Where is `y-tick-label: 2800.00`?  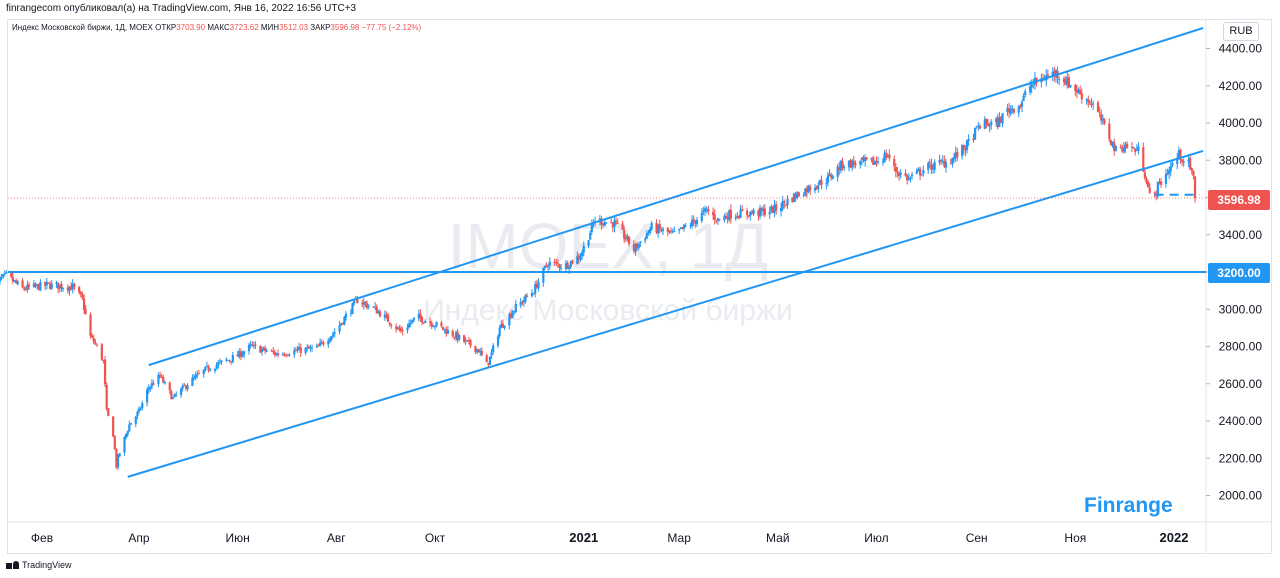 y-tick-label: 2800.00 is located at coordinates (1241, 347).